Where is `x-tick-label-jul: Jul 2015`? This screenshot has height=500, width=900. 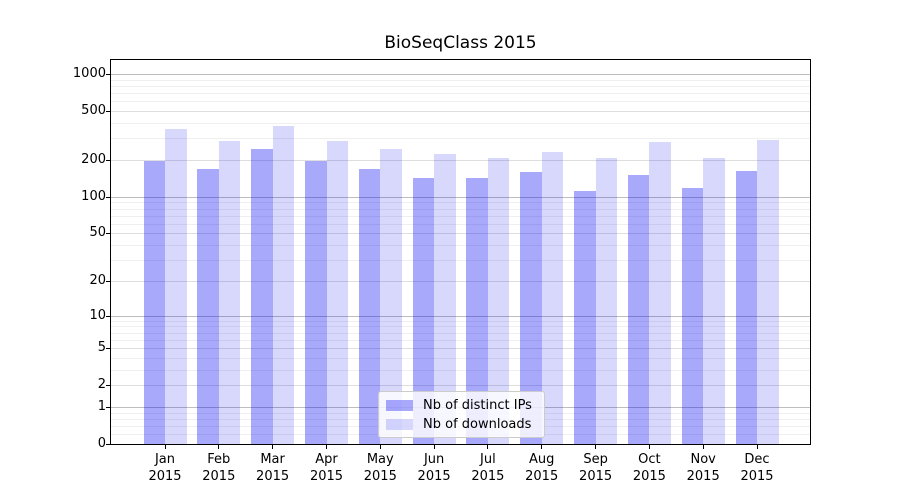 x-tick-label-jul: Jul 2015 is located at coordinates (488, 468).